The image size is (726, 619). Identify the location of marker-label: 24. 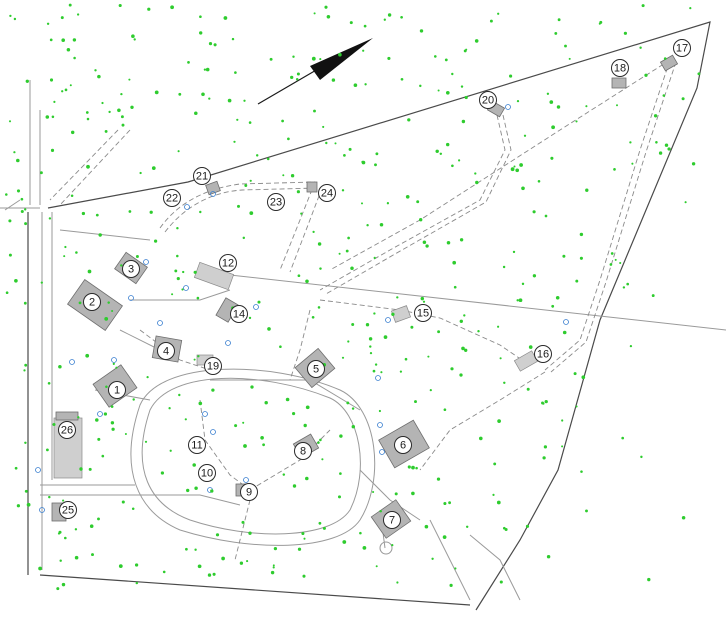
(327, 194).